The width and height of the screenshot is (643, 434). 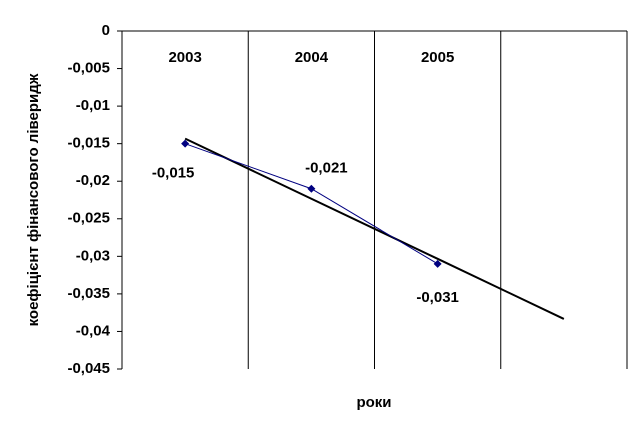 I want to click on y-axis-title: коефіцієнт фінансового ліверидж, so click(x=33, y=199).